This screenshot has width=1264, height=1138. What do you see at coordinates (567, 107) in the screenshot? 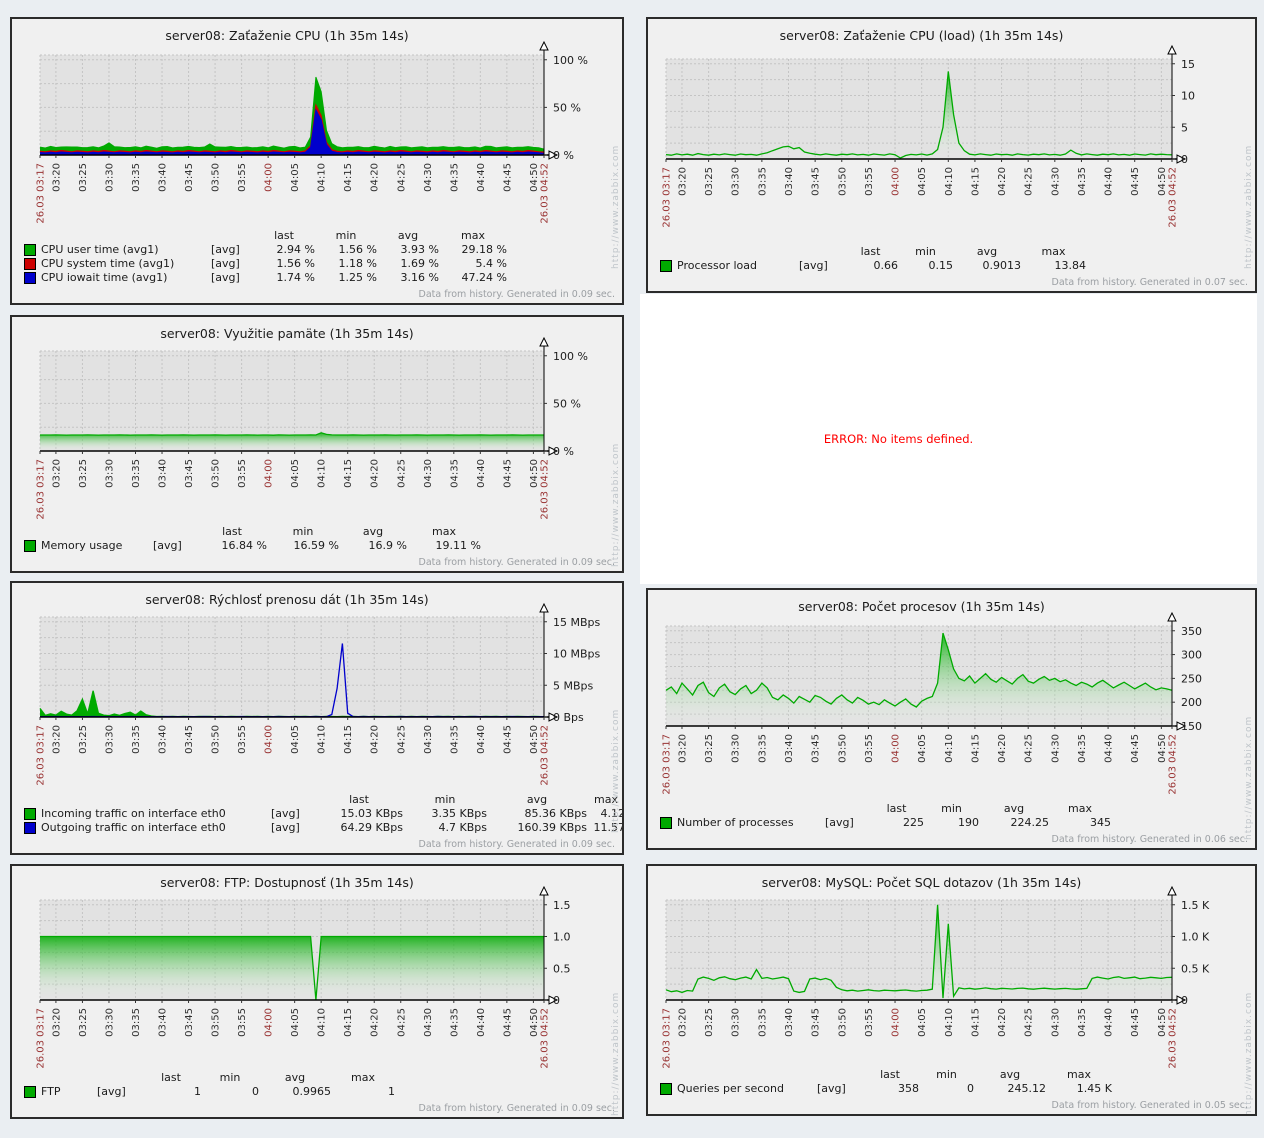
I see `y-tick-label: 50 %` at bounding box center [567, 107].